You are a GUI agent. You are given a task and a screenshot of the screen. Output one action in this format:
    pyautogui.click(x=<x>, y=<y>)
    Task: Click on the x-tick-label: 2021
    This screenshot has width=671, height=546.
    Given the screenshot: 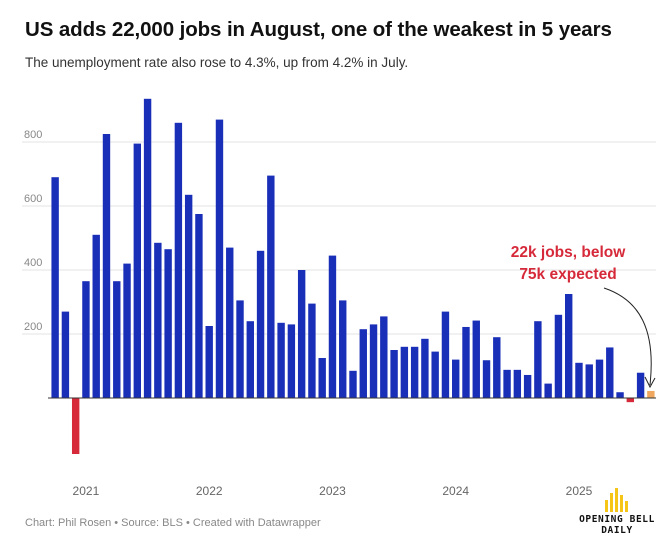 What is the action you would take?
    pyautogui.click(x=86, y=491)
    